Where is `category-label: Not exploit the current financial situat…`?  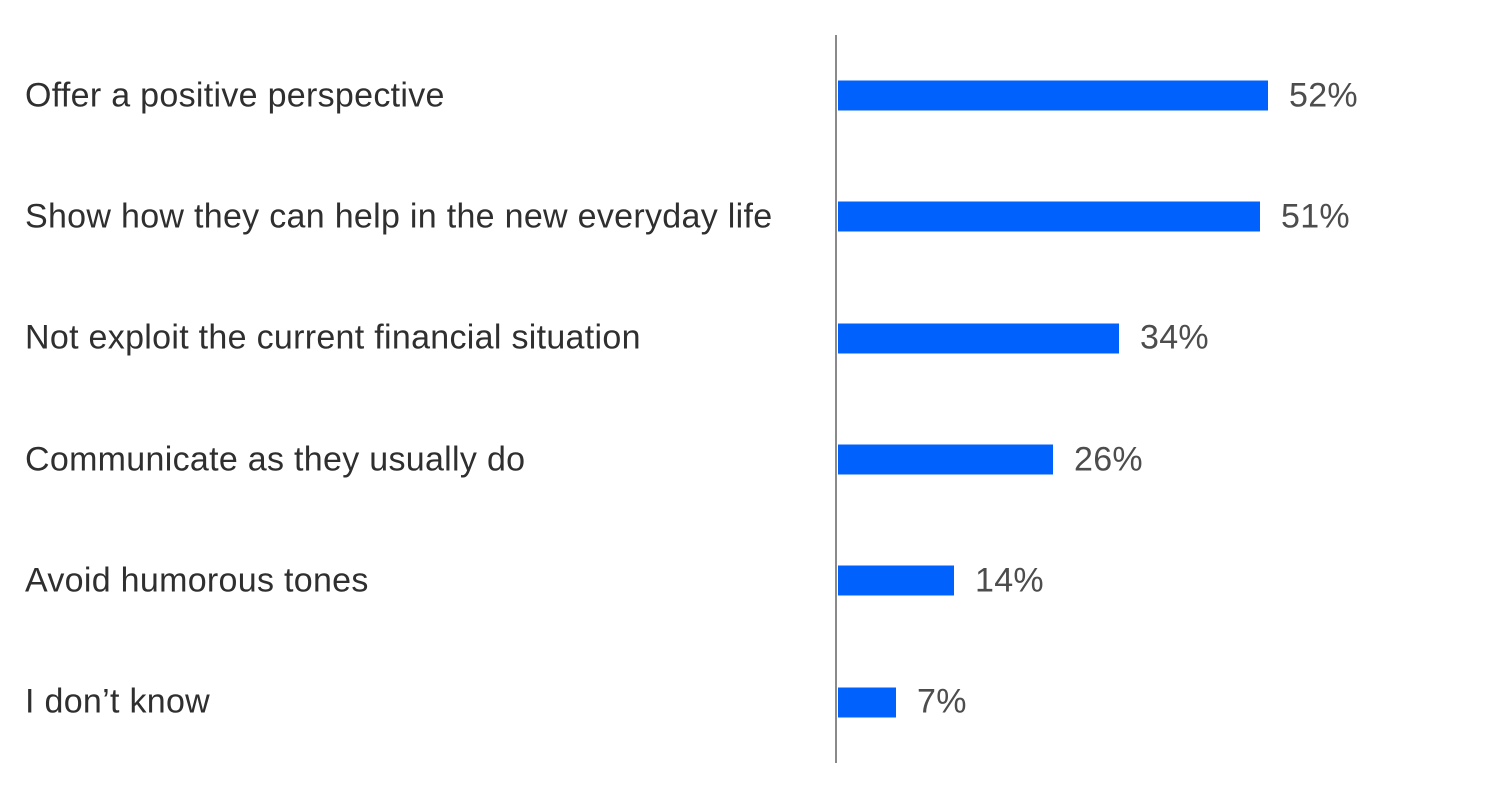
category-label: Not exploit the current financial situat… is located at coordinates (333, 337).